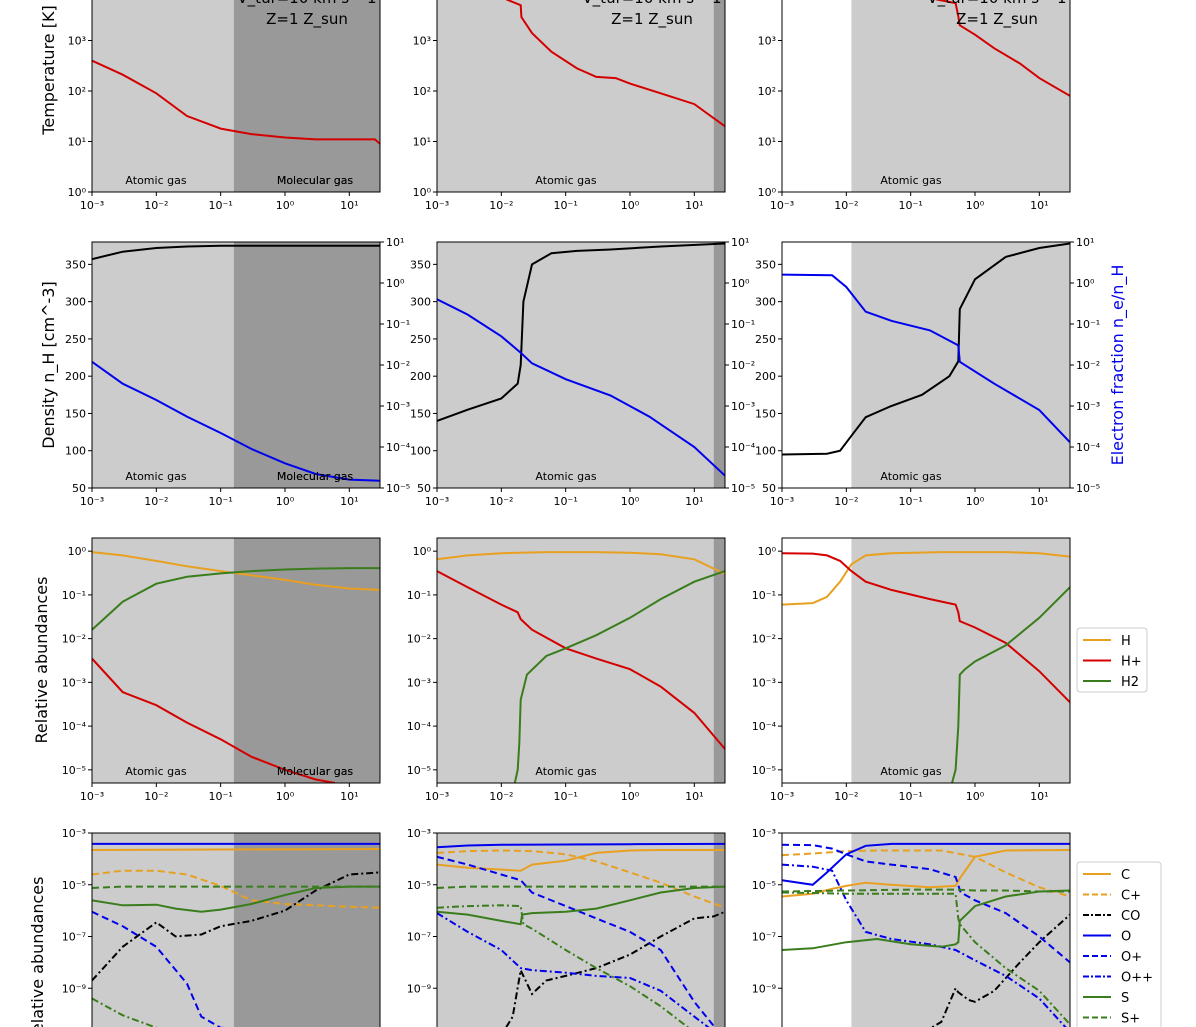  I want to click on series-line-o, so click(926, 864).